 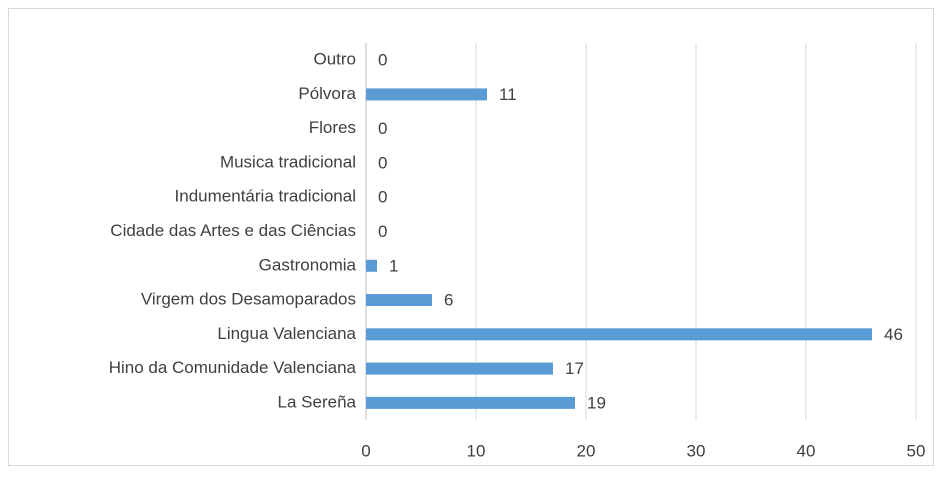 I want to click on y-tick-label: Lingua Valenciana, so click(x=286, y=333).